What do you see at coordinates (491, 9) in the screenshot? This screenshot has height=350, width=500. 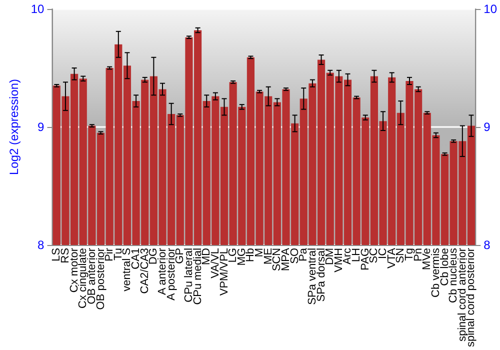 I see `y2-tick-label: 10` at bounding box center [491, 9].